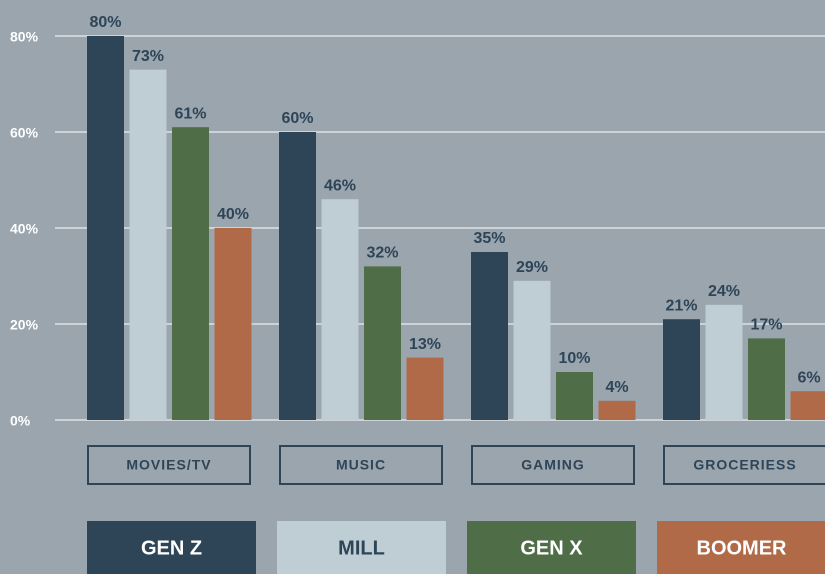  I want to click on y-tick-label: 60%, so click(24, 133).